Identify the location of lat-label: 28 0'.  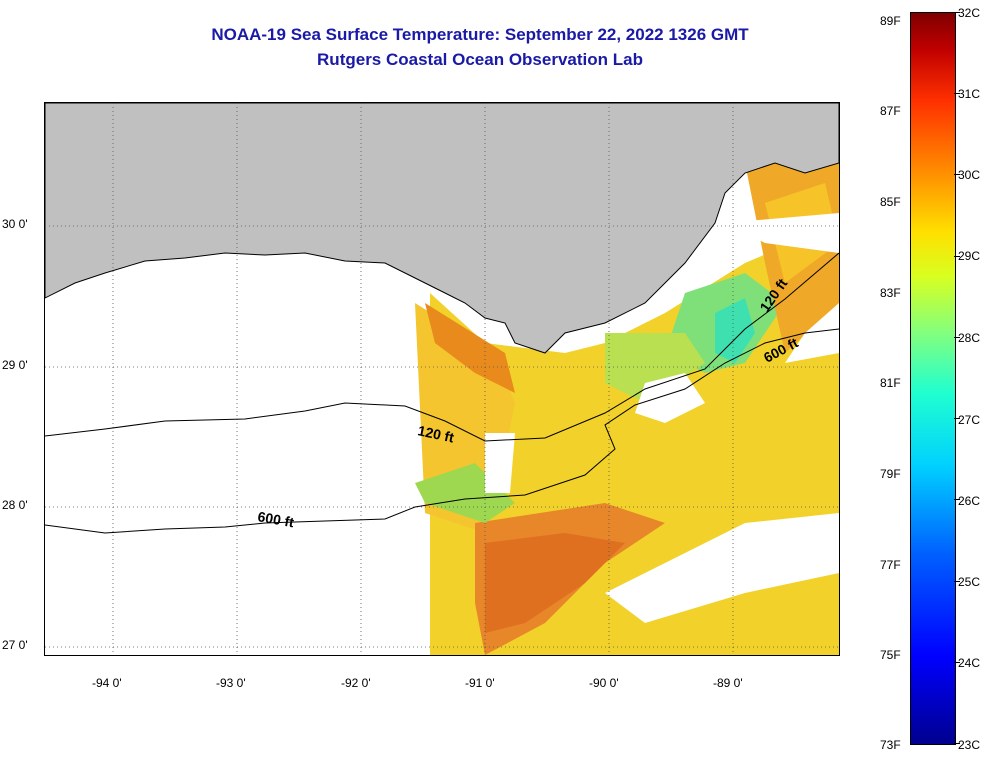
(15, 505).